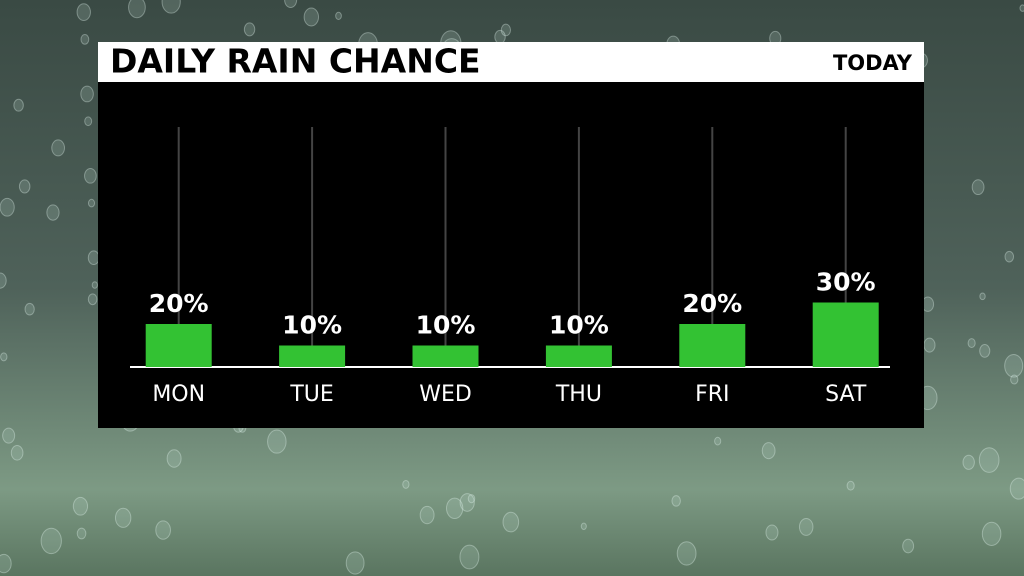 The height and width of the screenshot is (576, 1024). I want to click on x-tick-label: WED, so click(445, 394).